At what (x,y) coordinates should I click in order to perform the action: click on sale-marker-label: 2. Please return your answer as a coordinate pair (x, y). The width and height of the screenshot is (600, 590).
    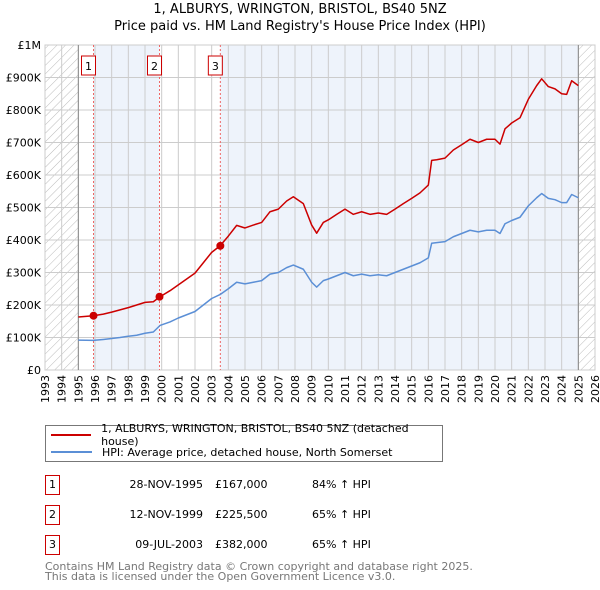
    Looking at the image, I should click on (154, 66).